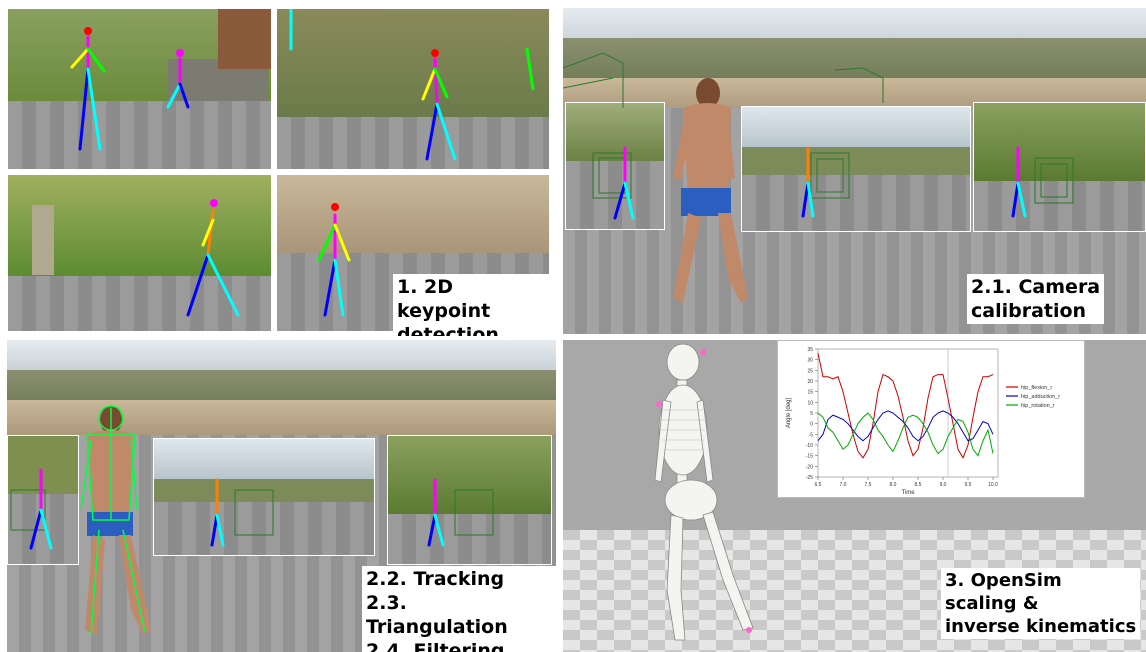 The image size is (1146, 652). Describe the element at coordinates (811, 425) in the screenshot. I see `y-tick-label: 0` at that location.